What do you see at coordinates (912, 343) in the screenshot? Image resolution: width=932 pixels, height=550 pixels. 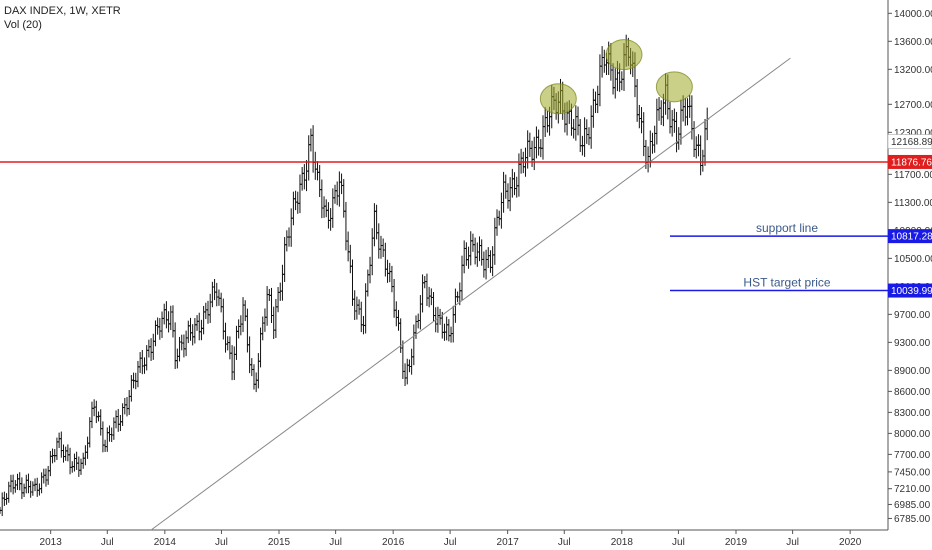 I see `y-tick-label: 9300.00` at bounding box center [912, 343].